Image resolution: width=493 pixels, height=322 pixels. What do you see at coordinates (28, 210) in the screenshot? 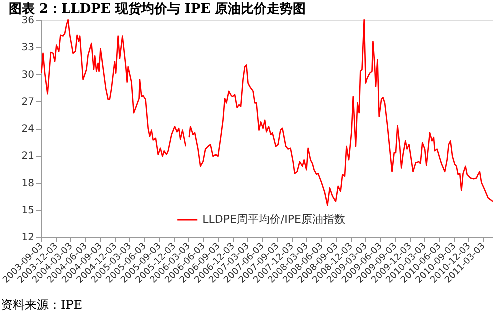
I see `y-tick-label: 15` at bounding box center [28, 210].